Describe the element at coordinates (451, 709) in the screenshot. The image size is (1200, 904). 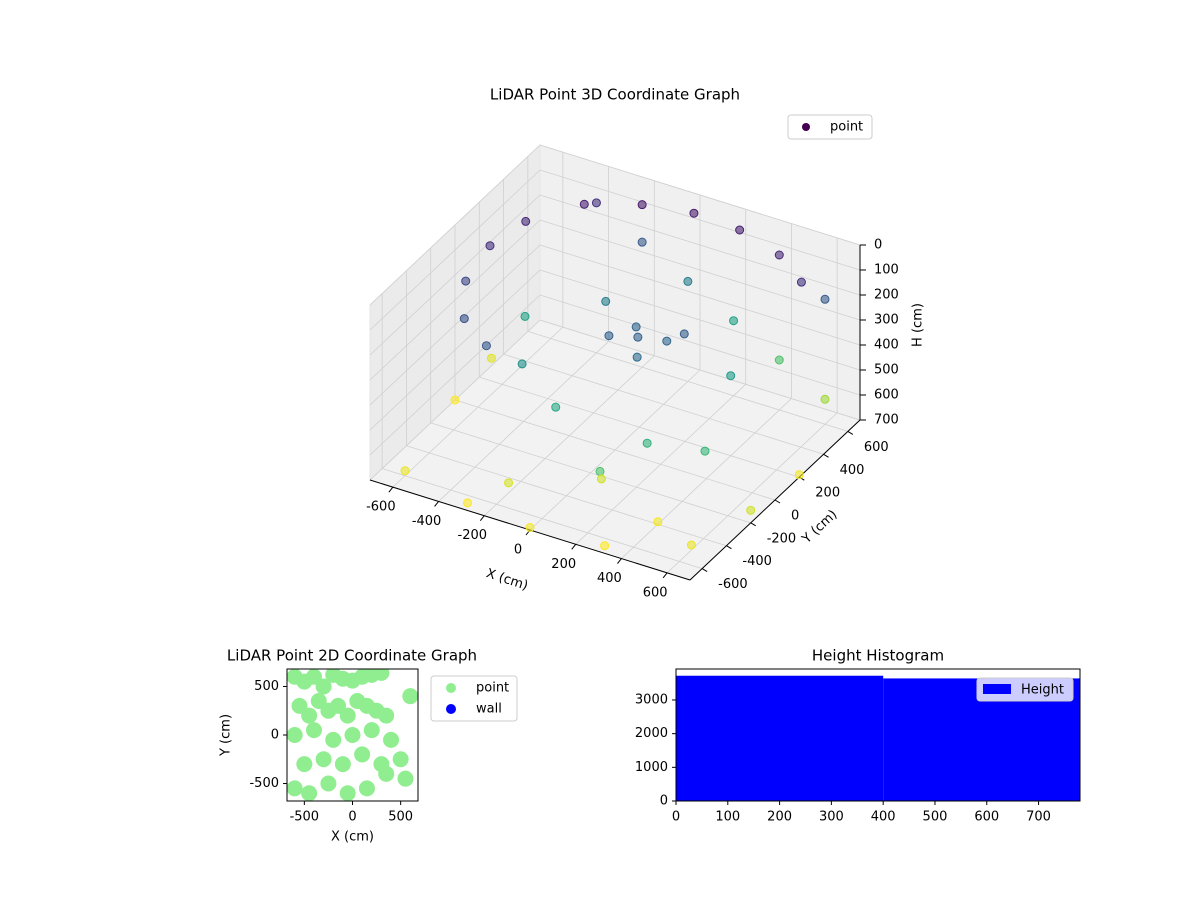
I see `legend-marker` at that location.